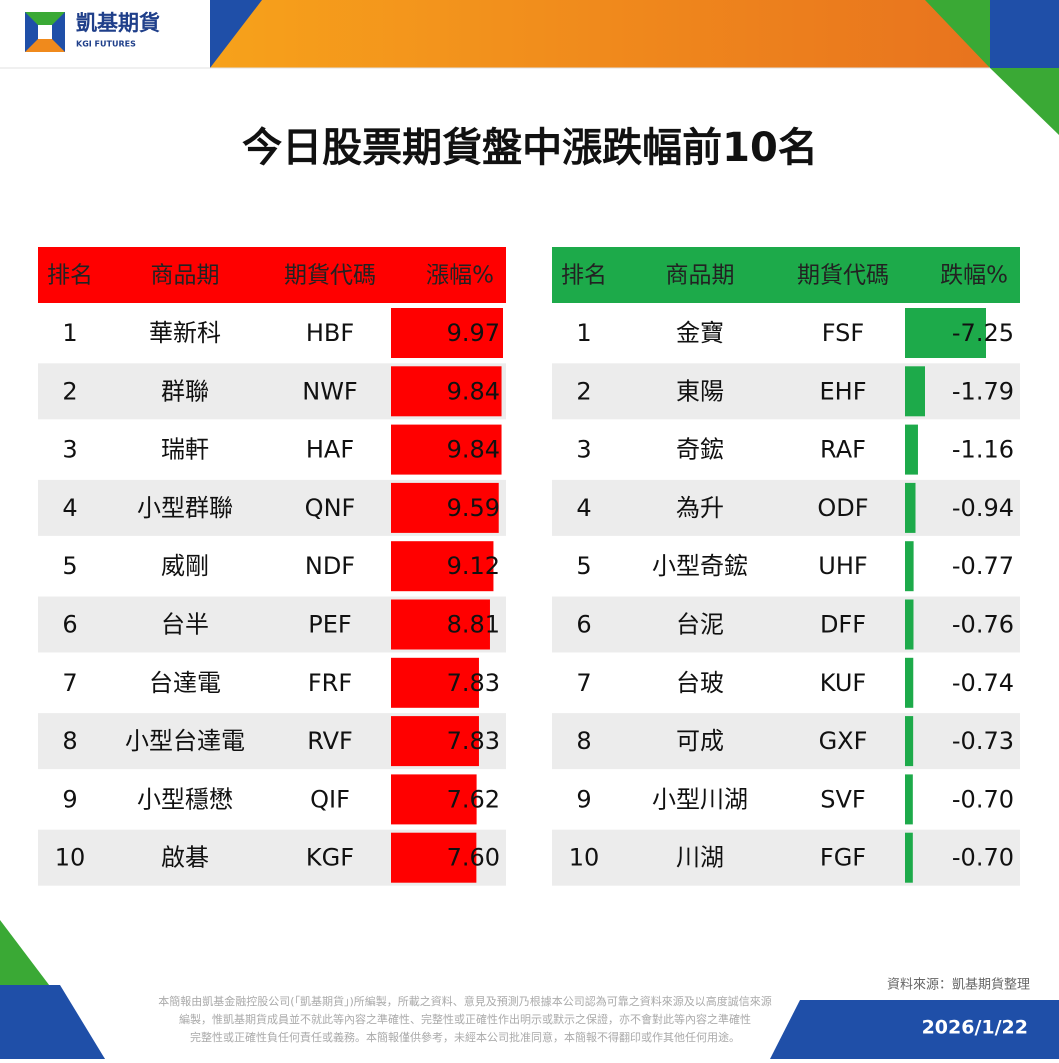  What do you see at coordinates (958, 985) in the screenshot?
I see `source: 資料來源：凱基期貨整理` at bounding box center [958, 985].